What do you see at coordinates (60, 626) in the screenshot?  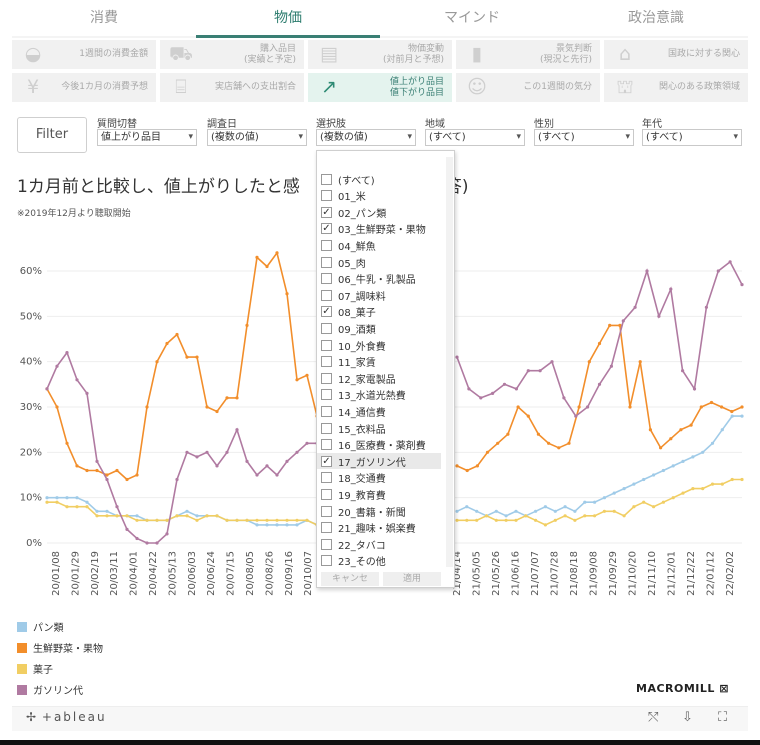 I see `legend-item: パン類` at bounding box center [60, 626].